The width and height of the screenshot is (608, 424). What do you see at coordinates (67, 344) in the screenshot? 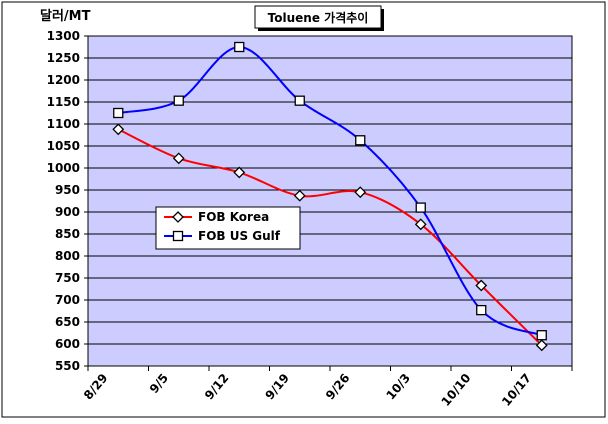
I see `y-tick-label: 600` at bounding box center [67, 344].